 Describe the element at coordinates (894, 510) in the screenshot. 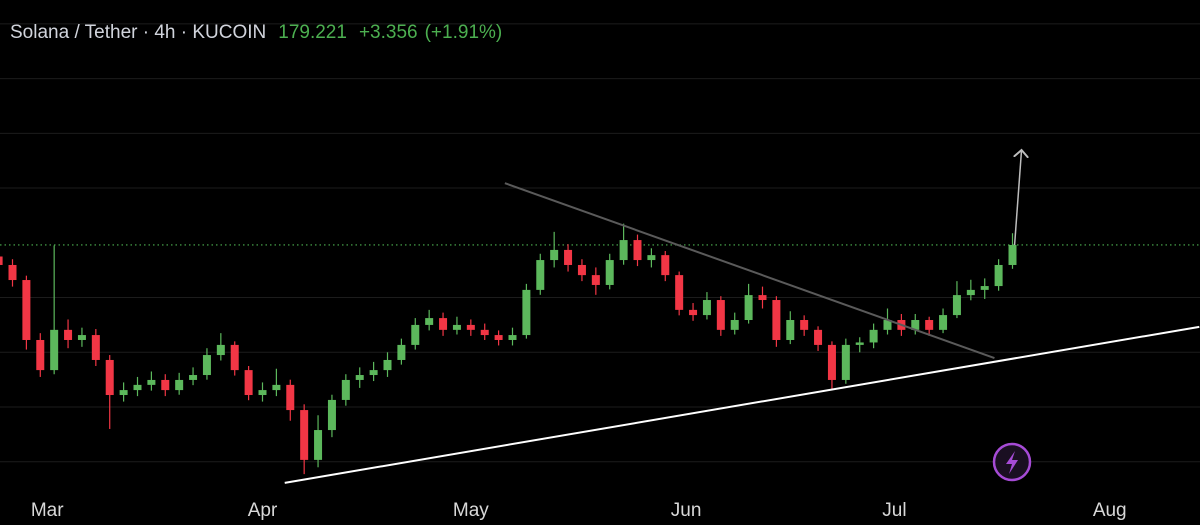

I see `x-tick-label: Jul` at that location.